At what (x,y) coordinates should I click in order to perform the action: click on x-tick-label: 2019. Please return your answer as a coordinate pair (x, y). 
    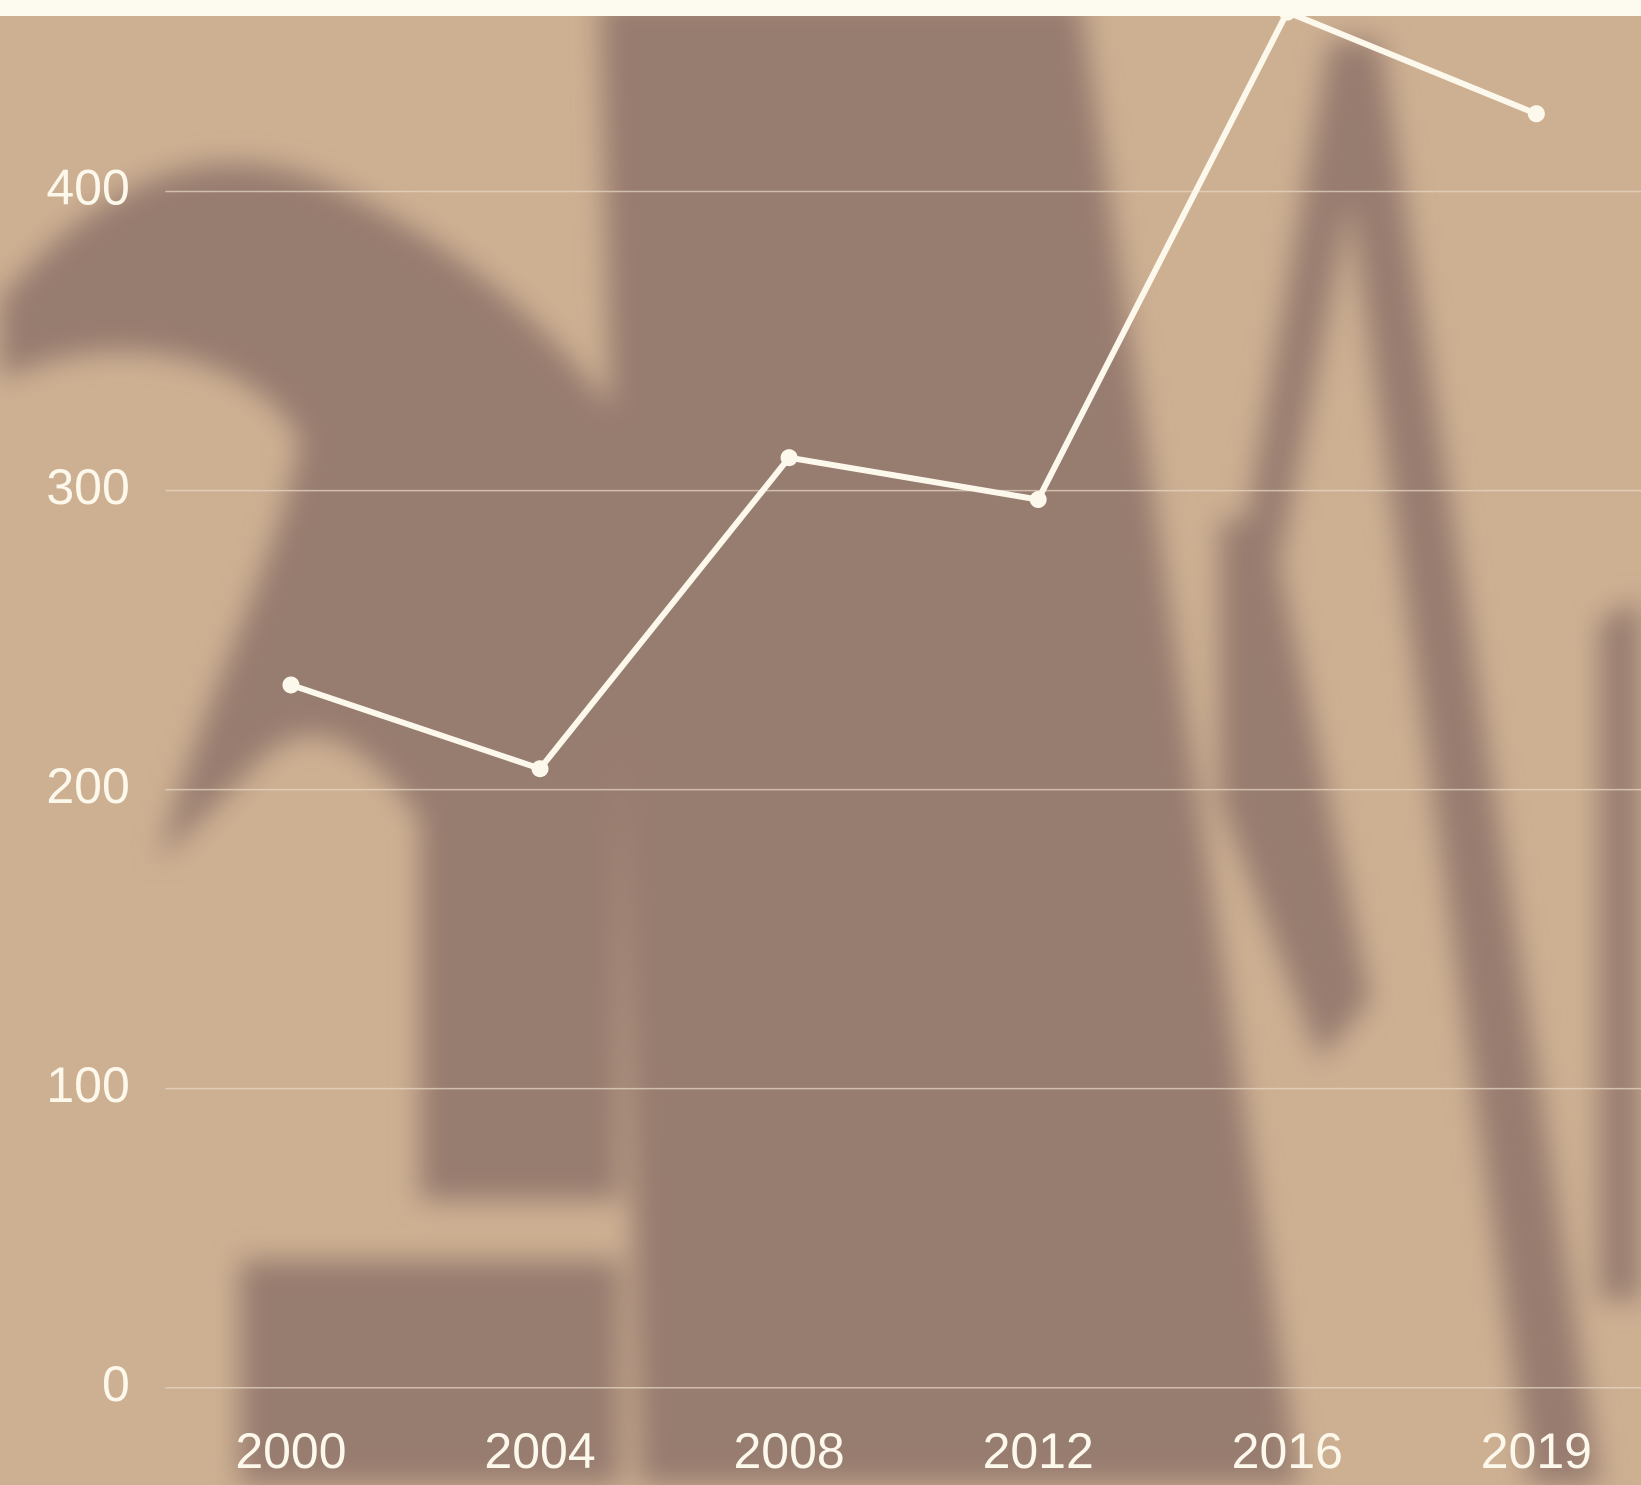
    Looking at the image, I should click on (1536, 1451).